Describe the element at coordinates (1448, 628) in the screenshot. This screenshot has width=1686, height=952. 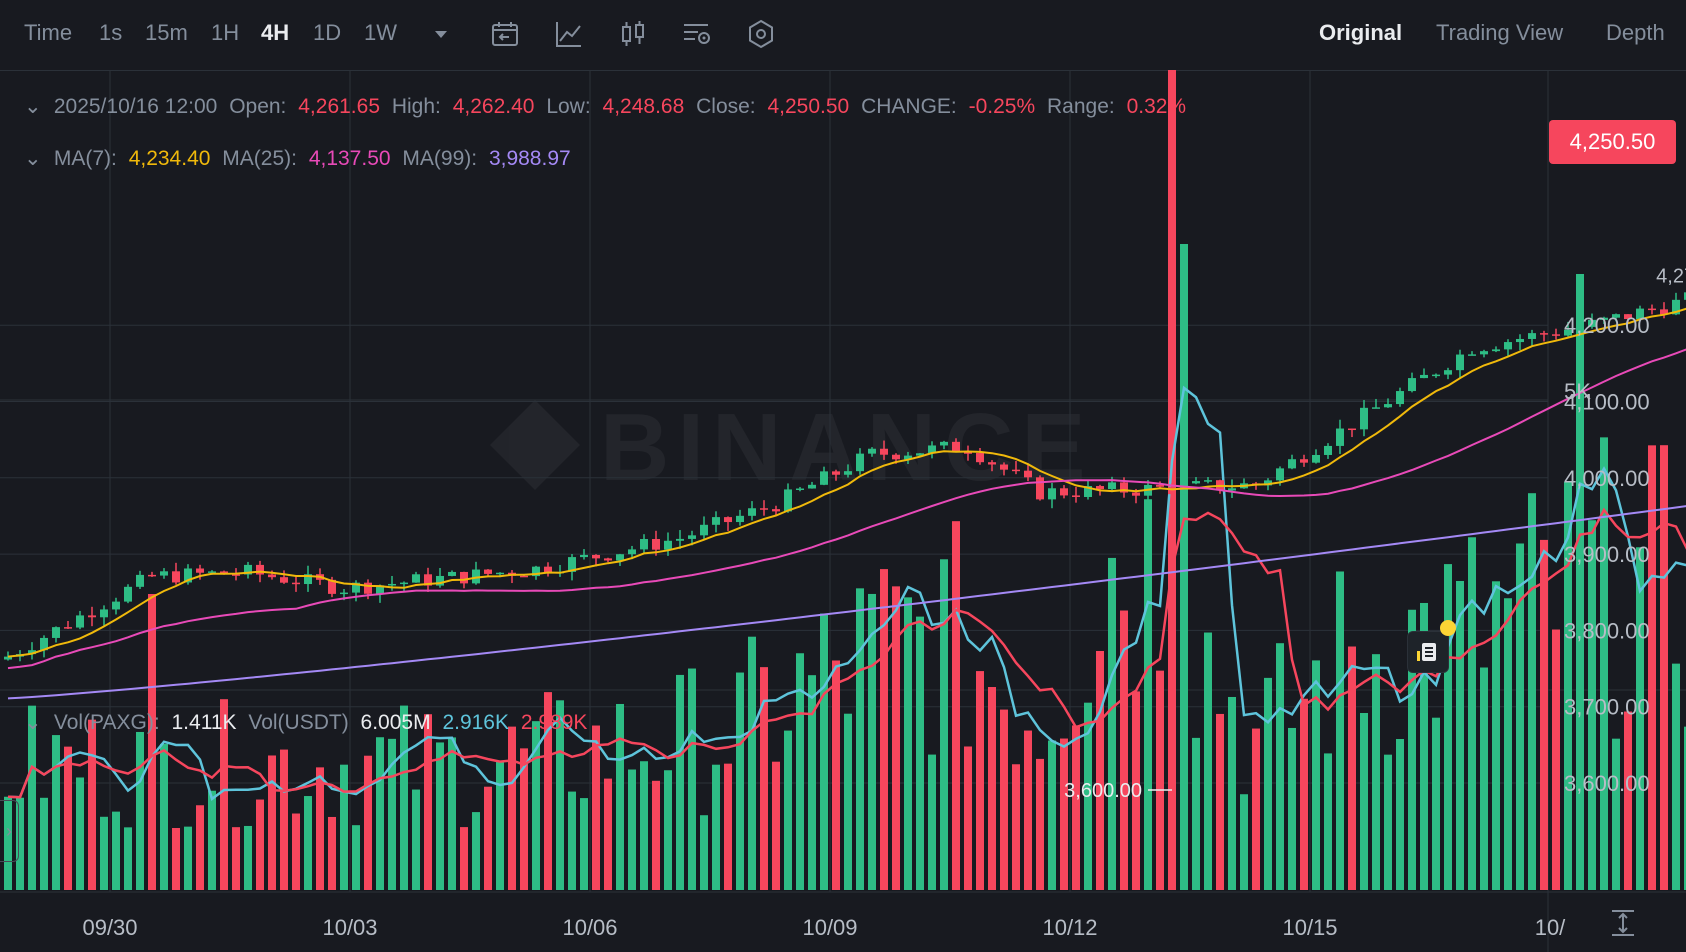
I see `notification-dot` at that location.